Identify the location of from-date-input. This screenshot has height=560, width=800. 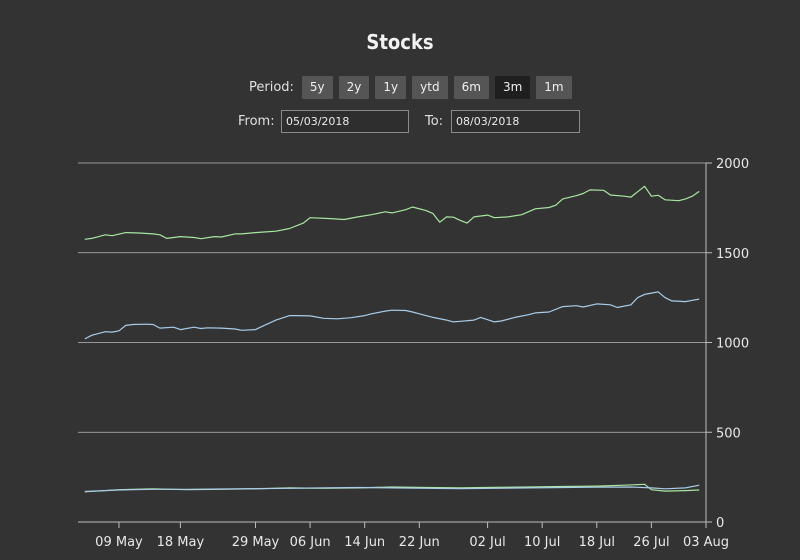
(345, 121).